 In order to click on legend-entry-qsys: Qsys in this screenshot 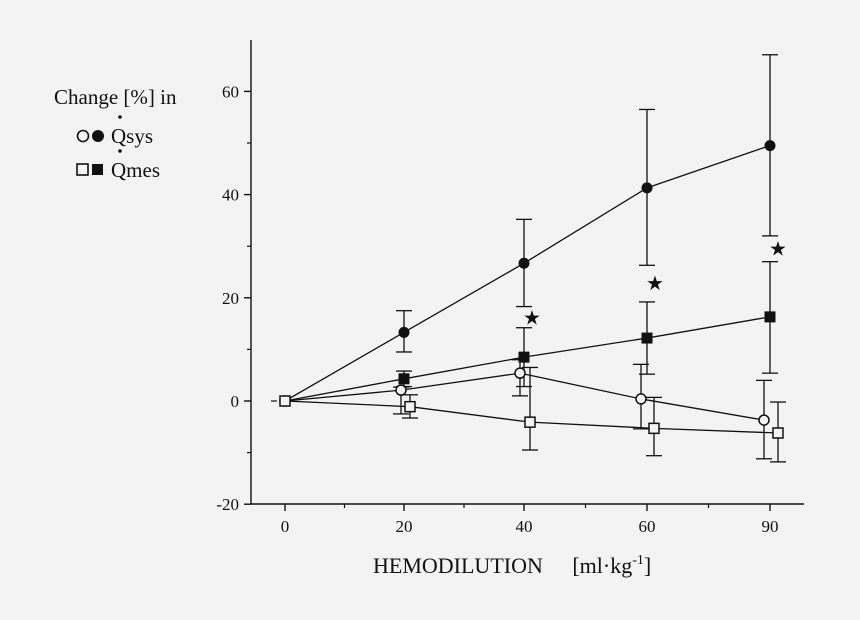, I will do `click(114, 131)`.